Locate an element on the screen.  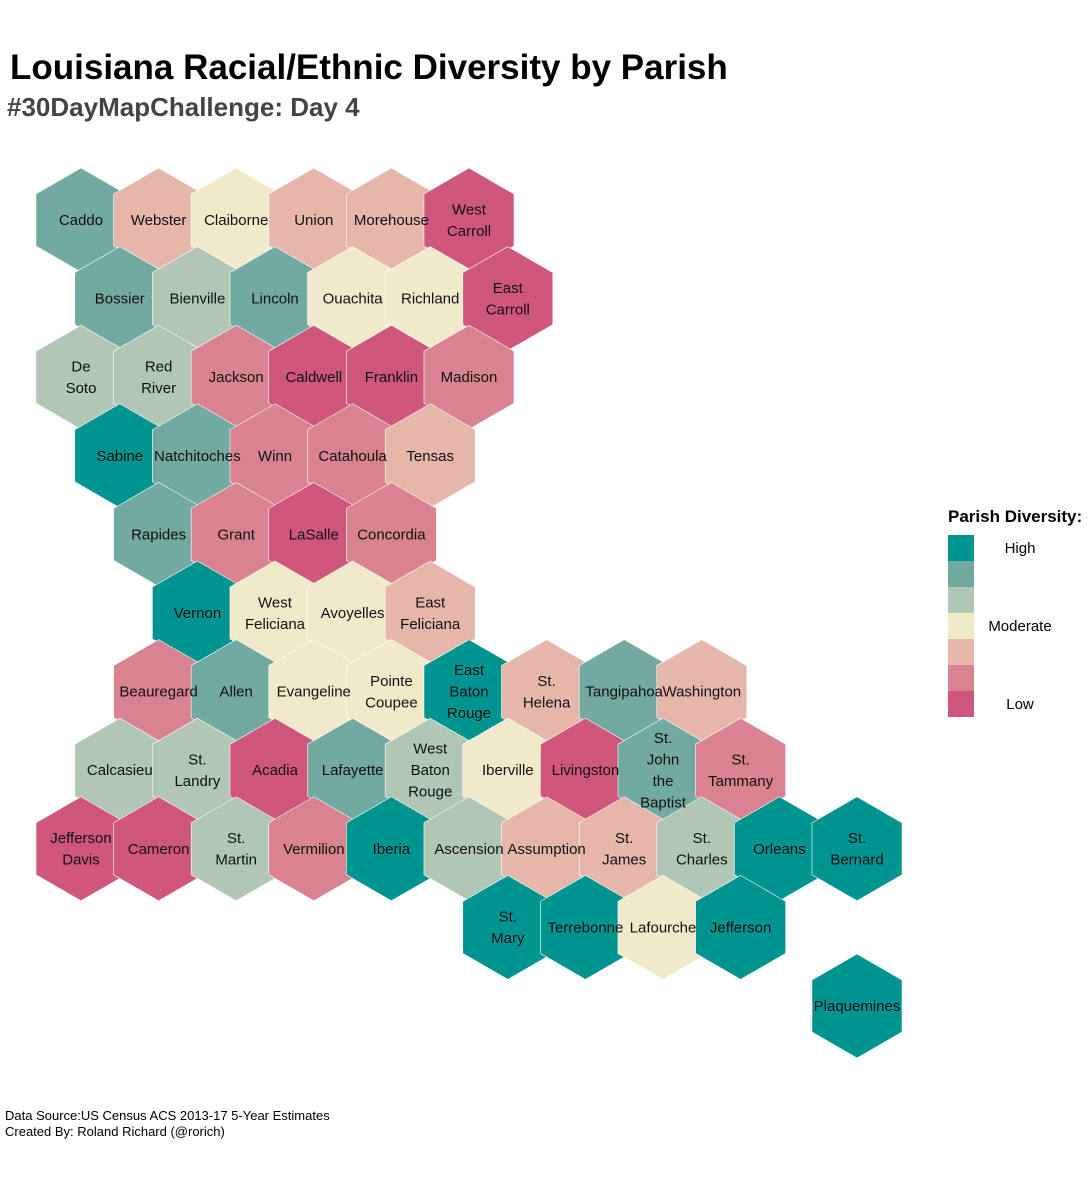
legend-title: Parish Diversity: is located at coordinates (1015, 516).